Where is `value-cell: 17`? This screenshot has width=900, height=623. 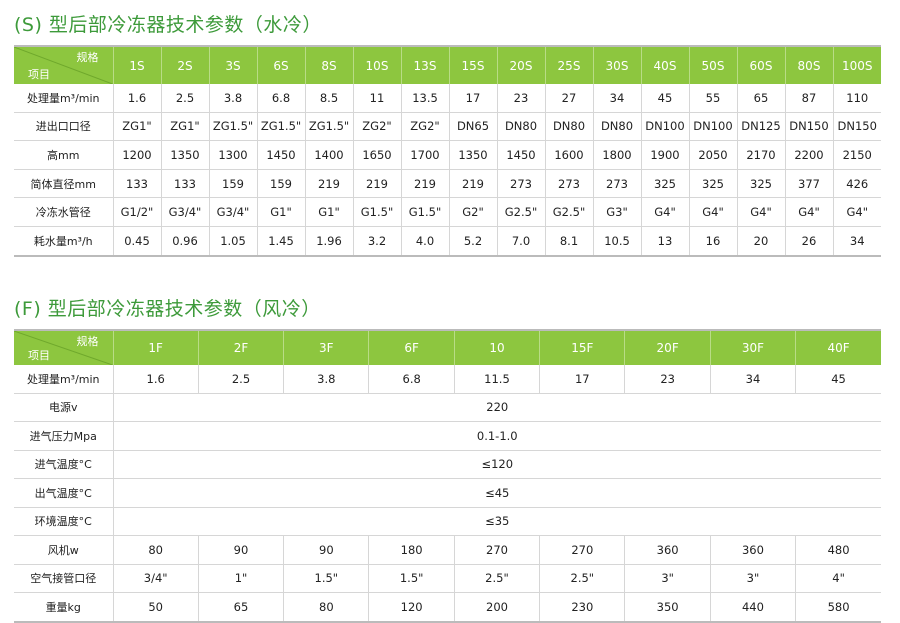
value-cell: 17 is located at coordinates (472, 98).